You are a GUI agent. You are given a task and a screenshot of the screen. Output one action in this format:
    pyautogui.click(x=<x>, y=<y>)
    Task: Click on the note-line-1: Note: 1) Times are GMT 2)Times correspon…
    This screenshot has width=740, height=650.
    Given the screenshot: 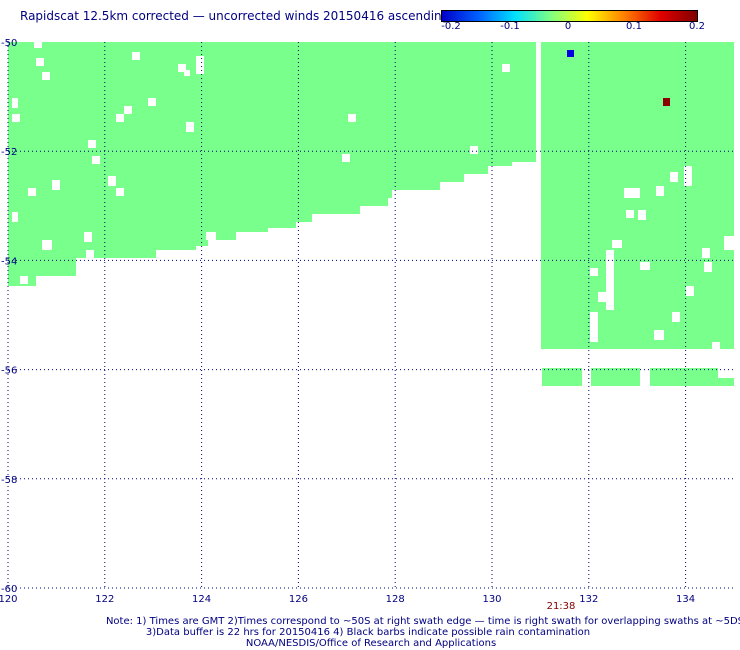 What is the action you would take?
    pyautogui.click(x=422, y=621)
    